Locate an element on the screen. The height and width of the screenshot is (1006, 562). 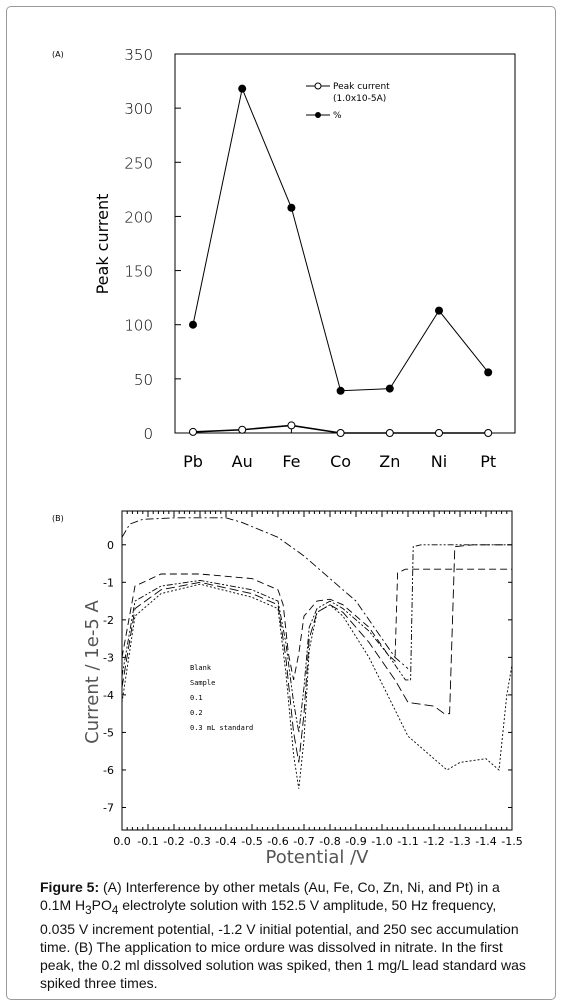
panel-a-ytick-label-150: 150 is located at coordinates (138, 272).